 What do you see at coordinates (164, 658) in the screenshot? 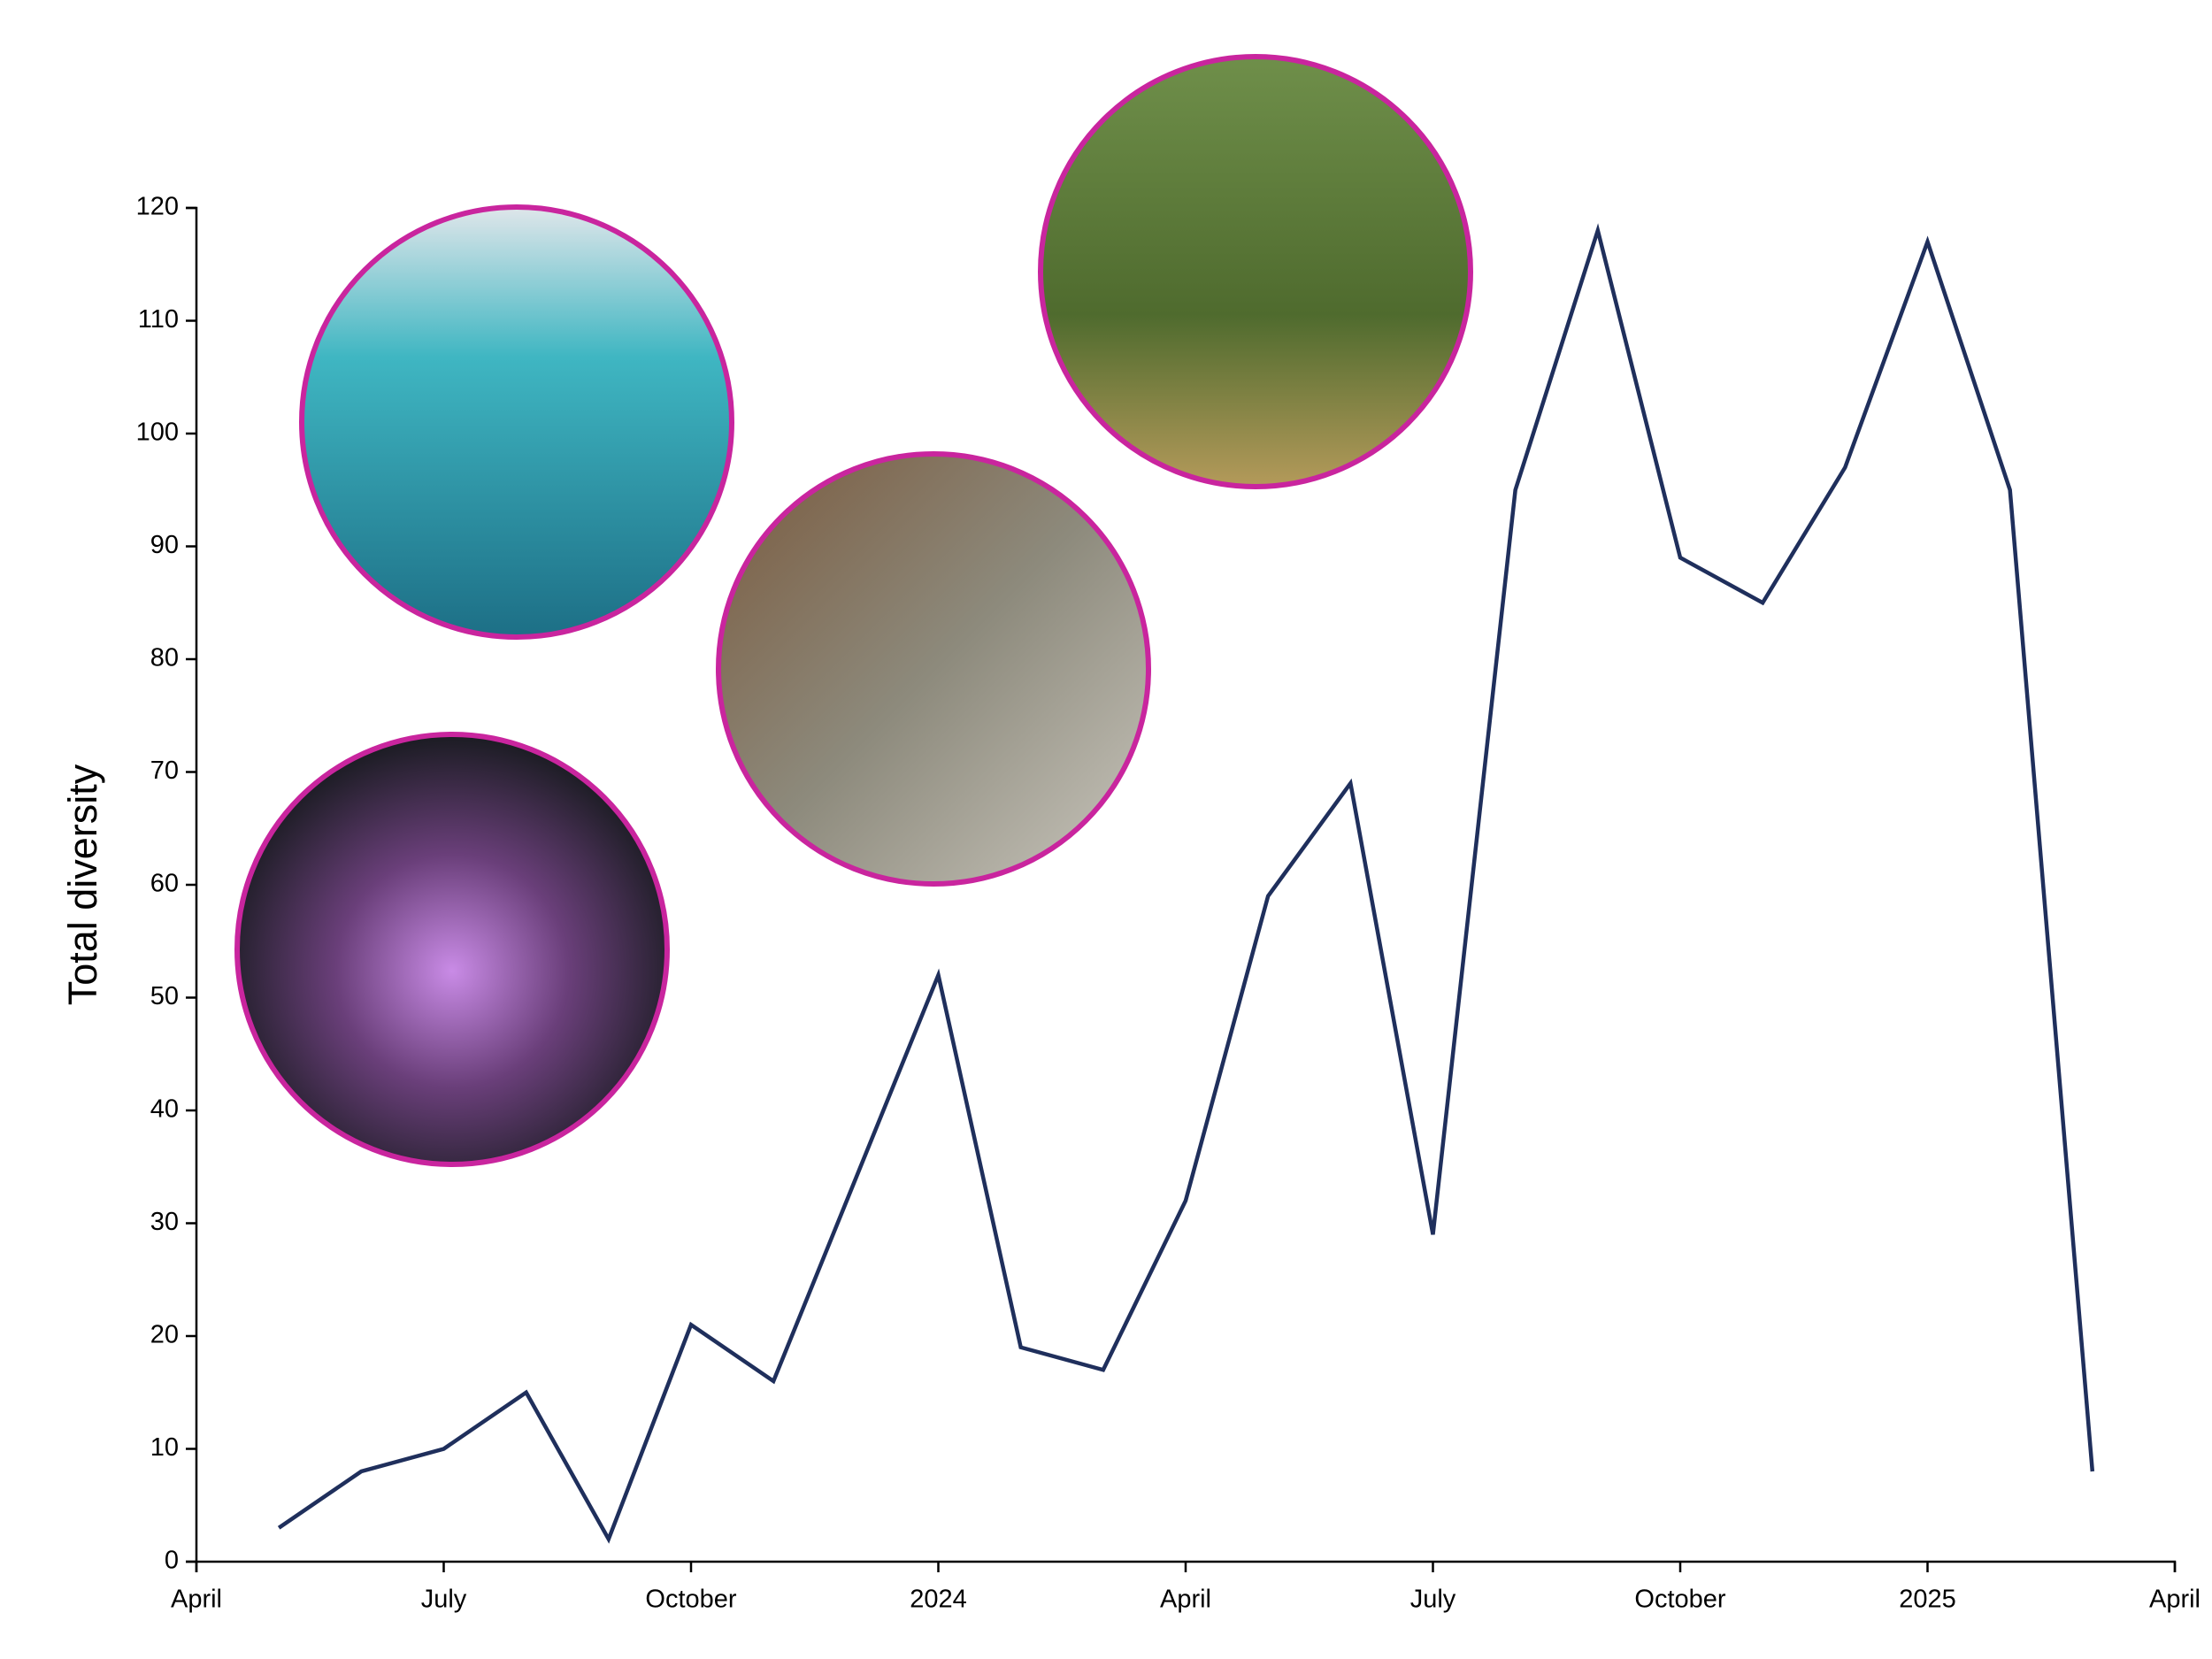
I see `y-tick-label: 80` at bounding box center [164, 658].